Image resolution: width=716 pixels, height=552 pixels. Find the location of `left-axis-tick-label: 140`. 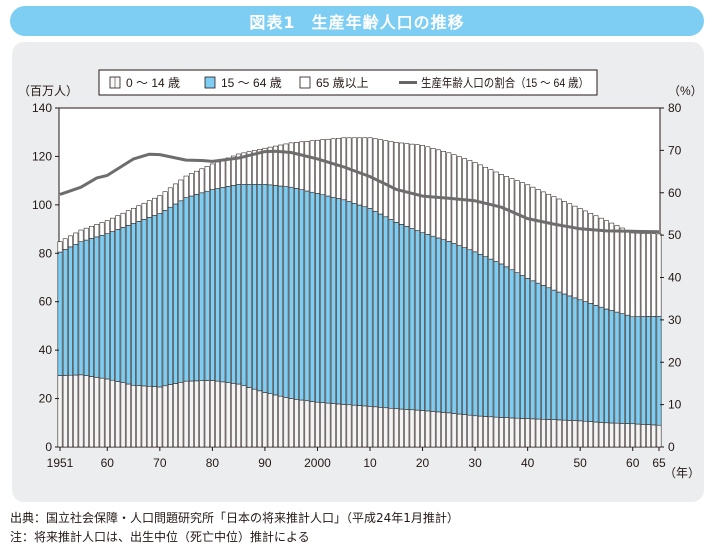

left-axis-tick-label: 140 is located at coordinates (42, 108).